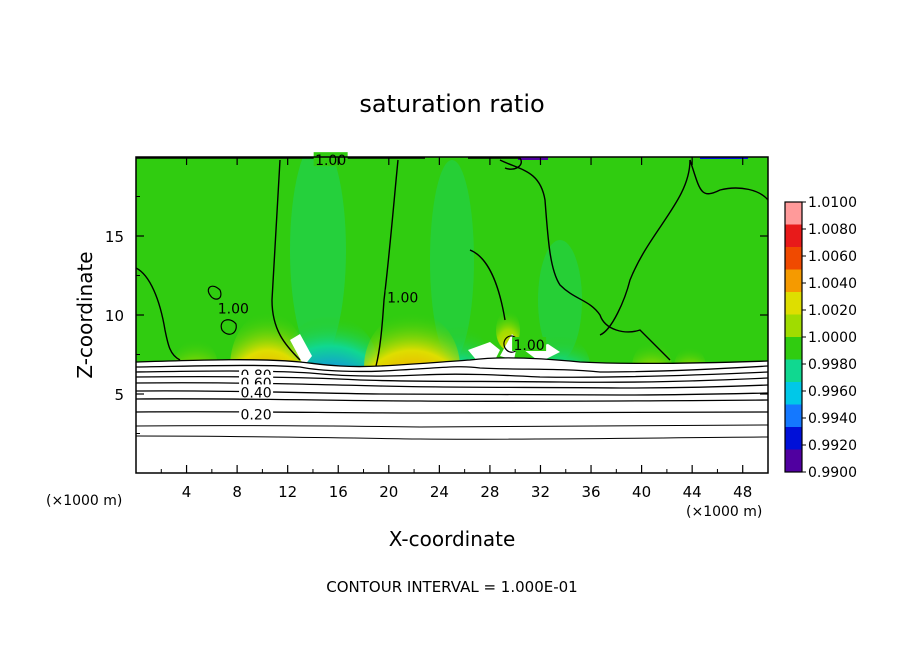 This screenshot has width=904, height=654. I want to click on x-tick-label: 44, so click(692, 492).